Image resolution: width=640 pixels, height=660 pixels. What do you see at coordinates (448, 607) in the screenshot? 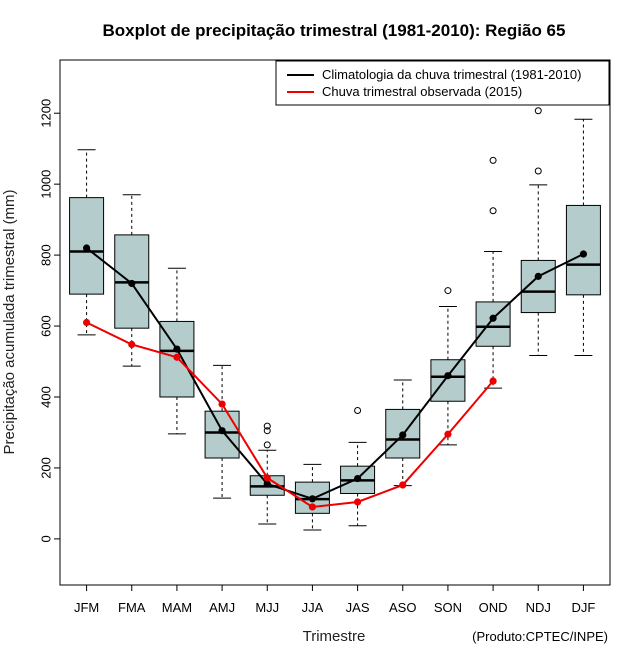
I see `x-tick-label: SON` at bounding box center [448, 607].